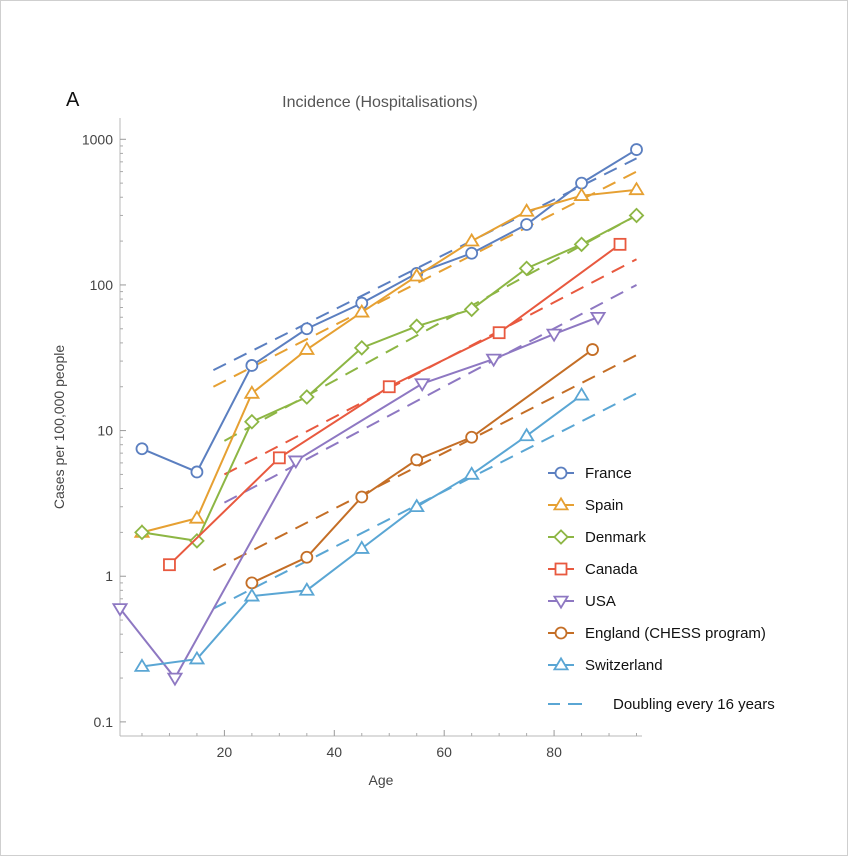 This screenshot has width=849, height=857. What do you see at coordinates (624, 665) in the screenshot?
I see `legend-label: Switzerland` at bounding box center [624, 665].